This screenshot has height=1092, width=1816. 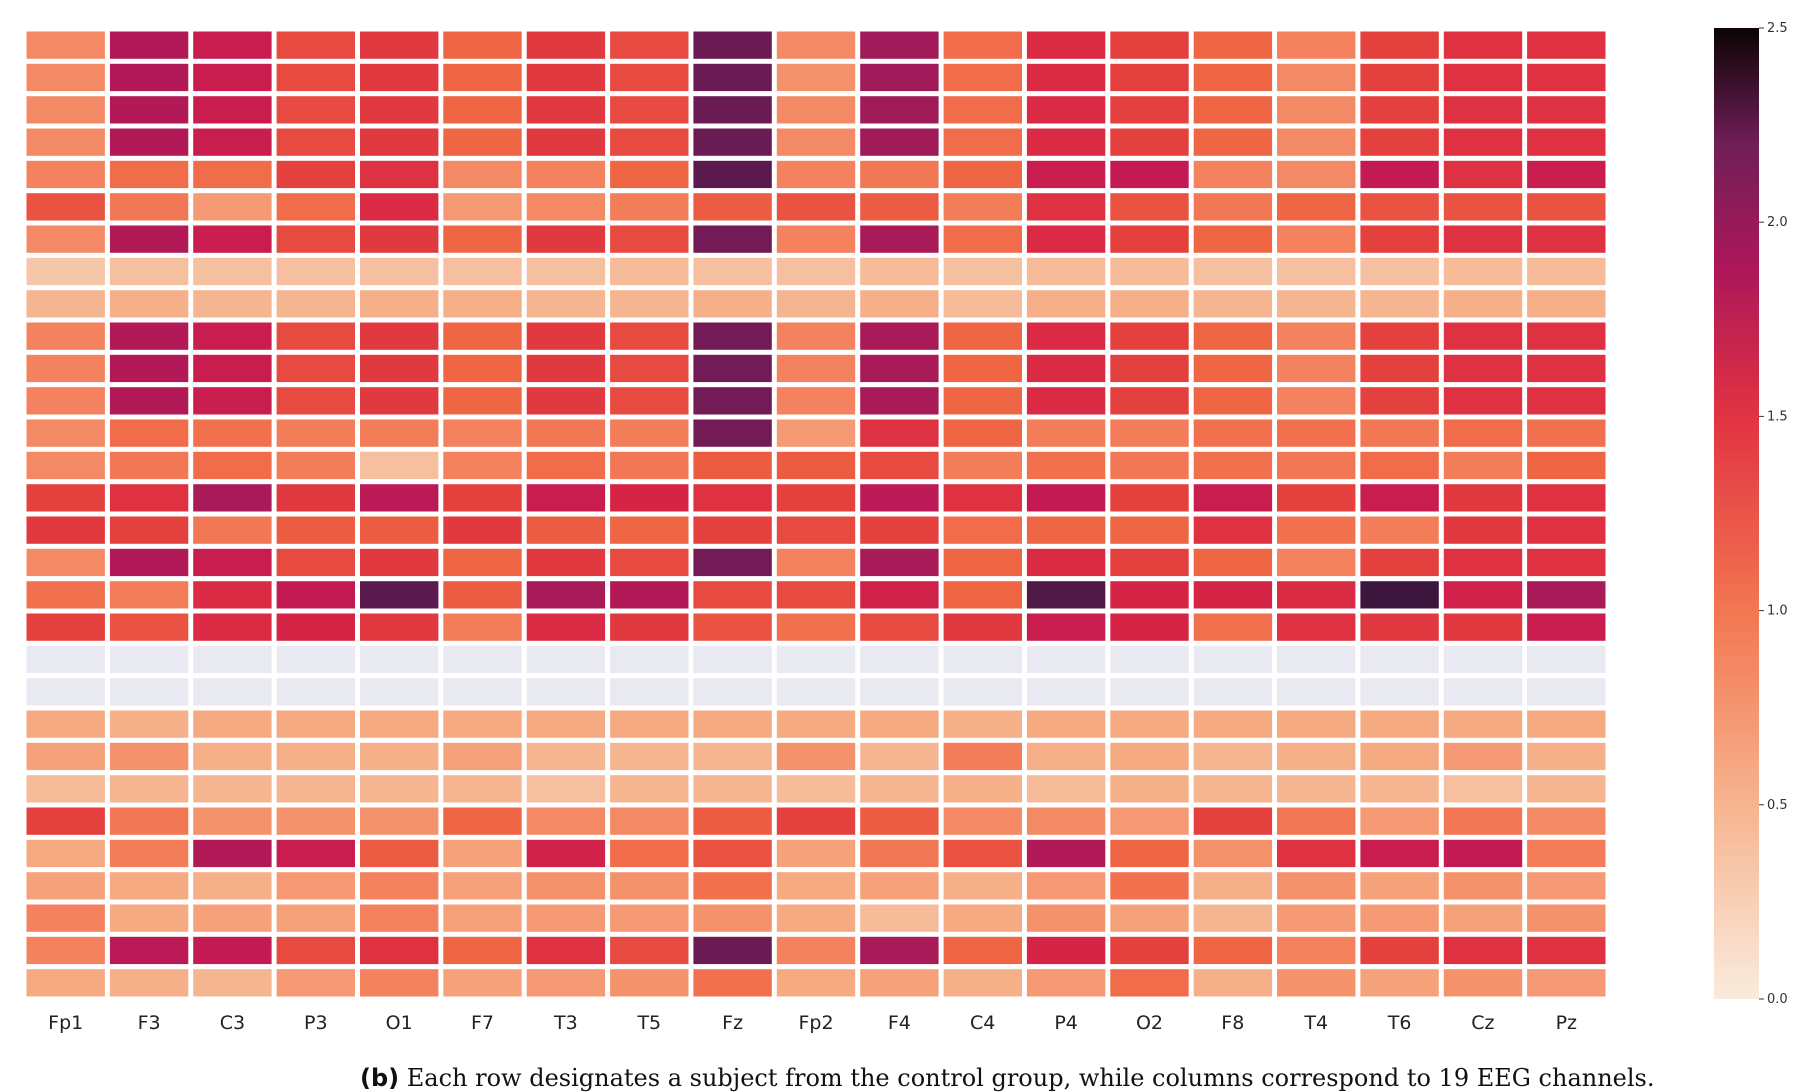 I want to click on x-tick-label: T5, so click(x=648, y=1023).